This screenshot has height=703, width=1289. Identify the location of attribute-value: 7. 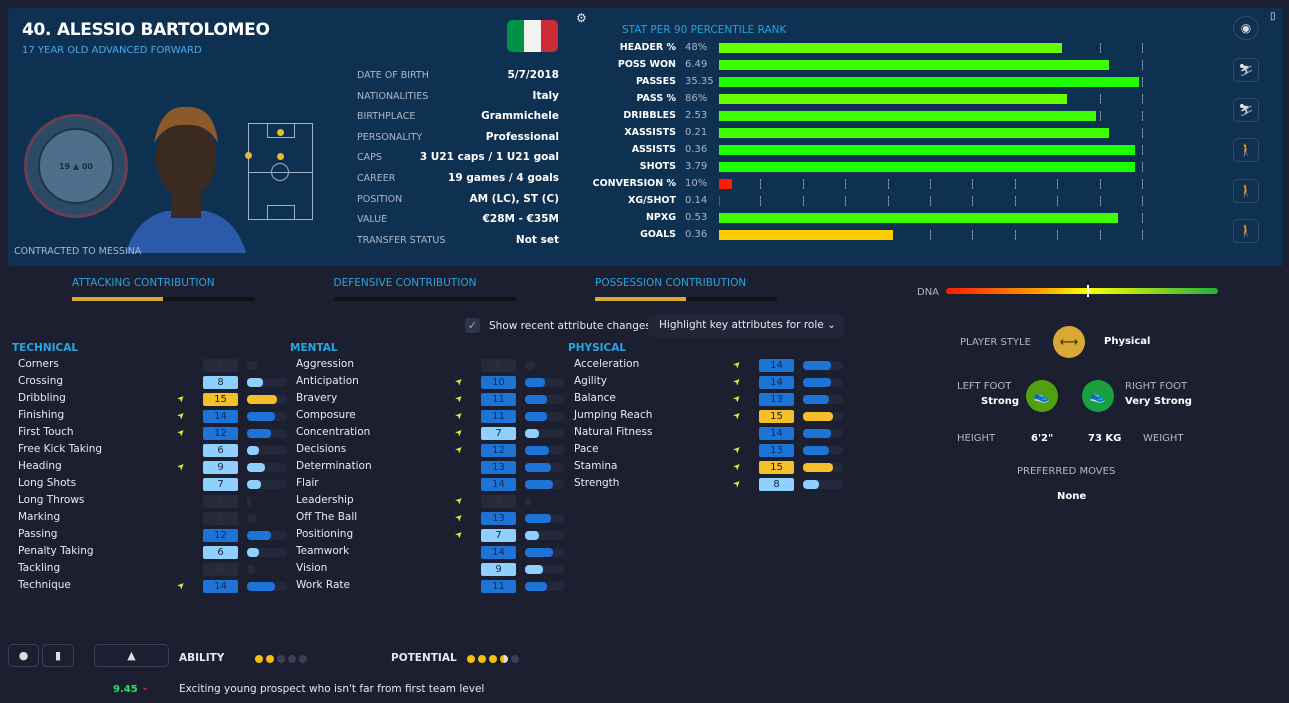
(498, 433).